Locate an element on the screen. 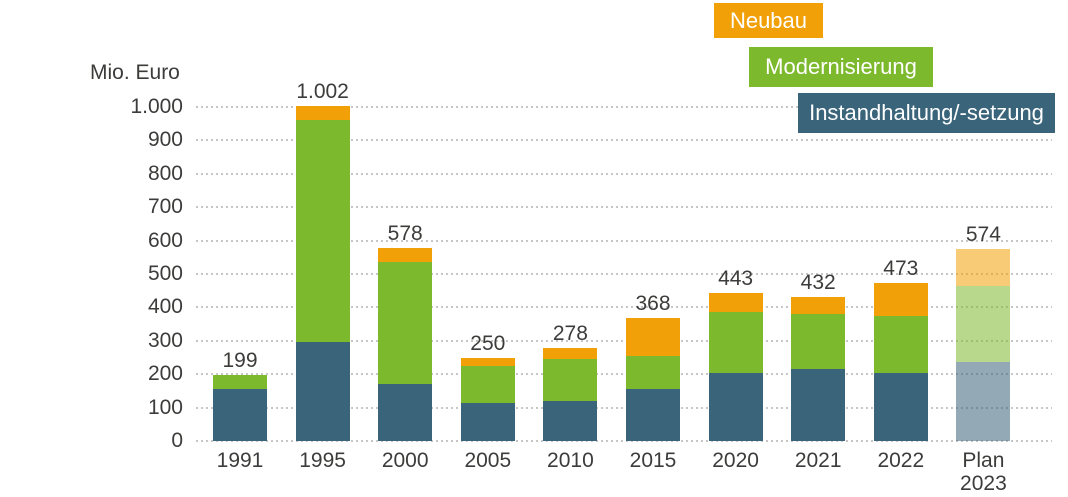 The width and height of the screenshot is (1068, 497). legend-item-neubau: Neubau is located at coordinates (768, 20).